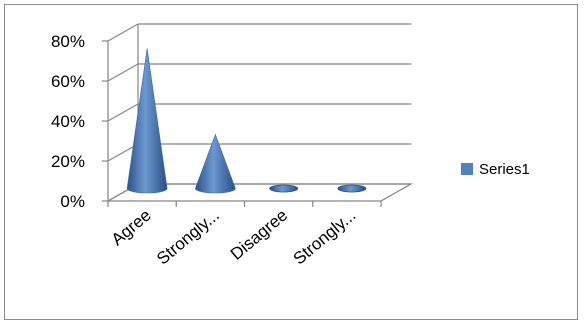 The height and width of the screenshot is (326, 584). What do you see at coordinates (72, 201) in the screenshot?
I see `y-tick-label: 0%` at bounding box center [72, 201].